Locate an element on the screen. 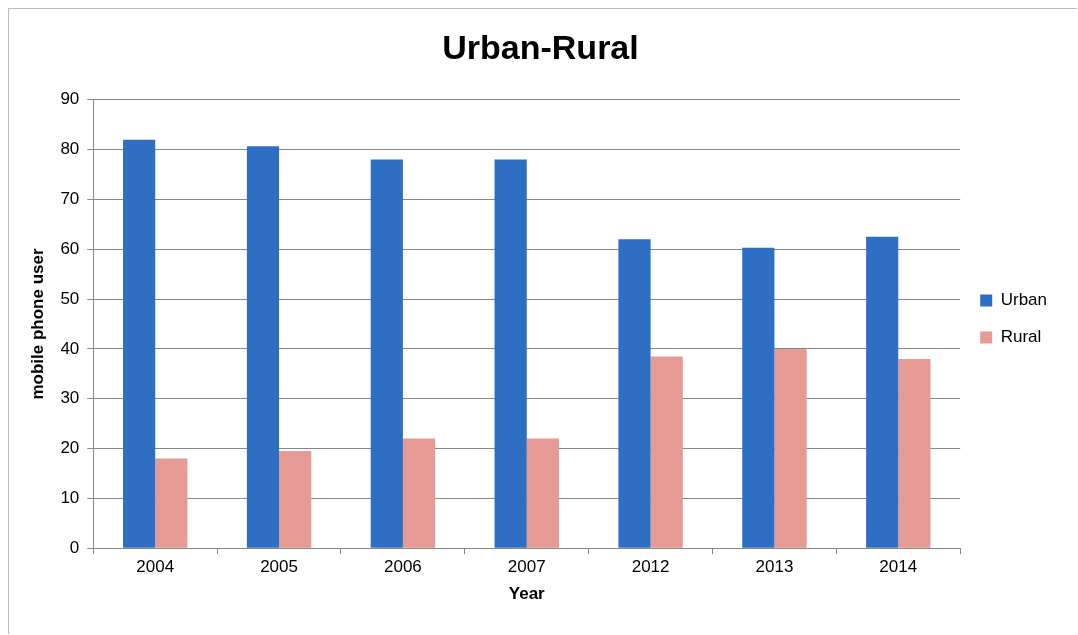 The height and width of the screenshot is (635, 1078). y-tick-label: 40 is located at coordinates (70, 348).